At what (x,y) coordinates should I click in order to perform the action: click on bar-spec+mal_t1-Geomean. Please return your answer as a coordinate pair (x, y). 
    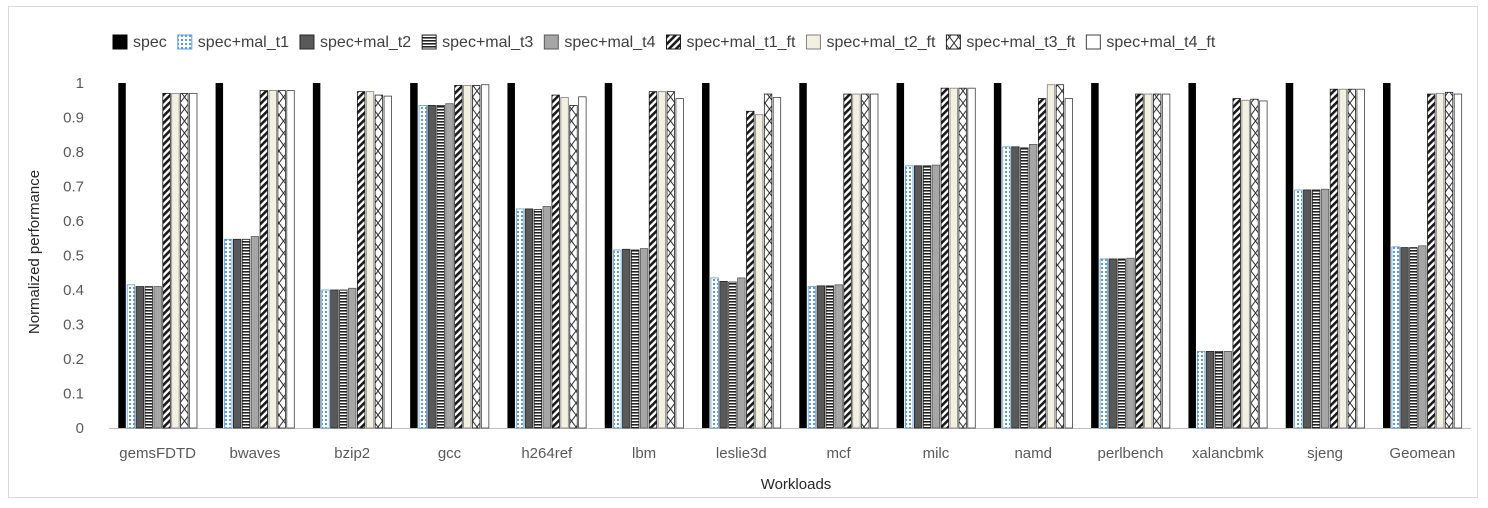
    Looking at the image, I should click on (1395, 337).